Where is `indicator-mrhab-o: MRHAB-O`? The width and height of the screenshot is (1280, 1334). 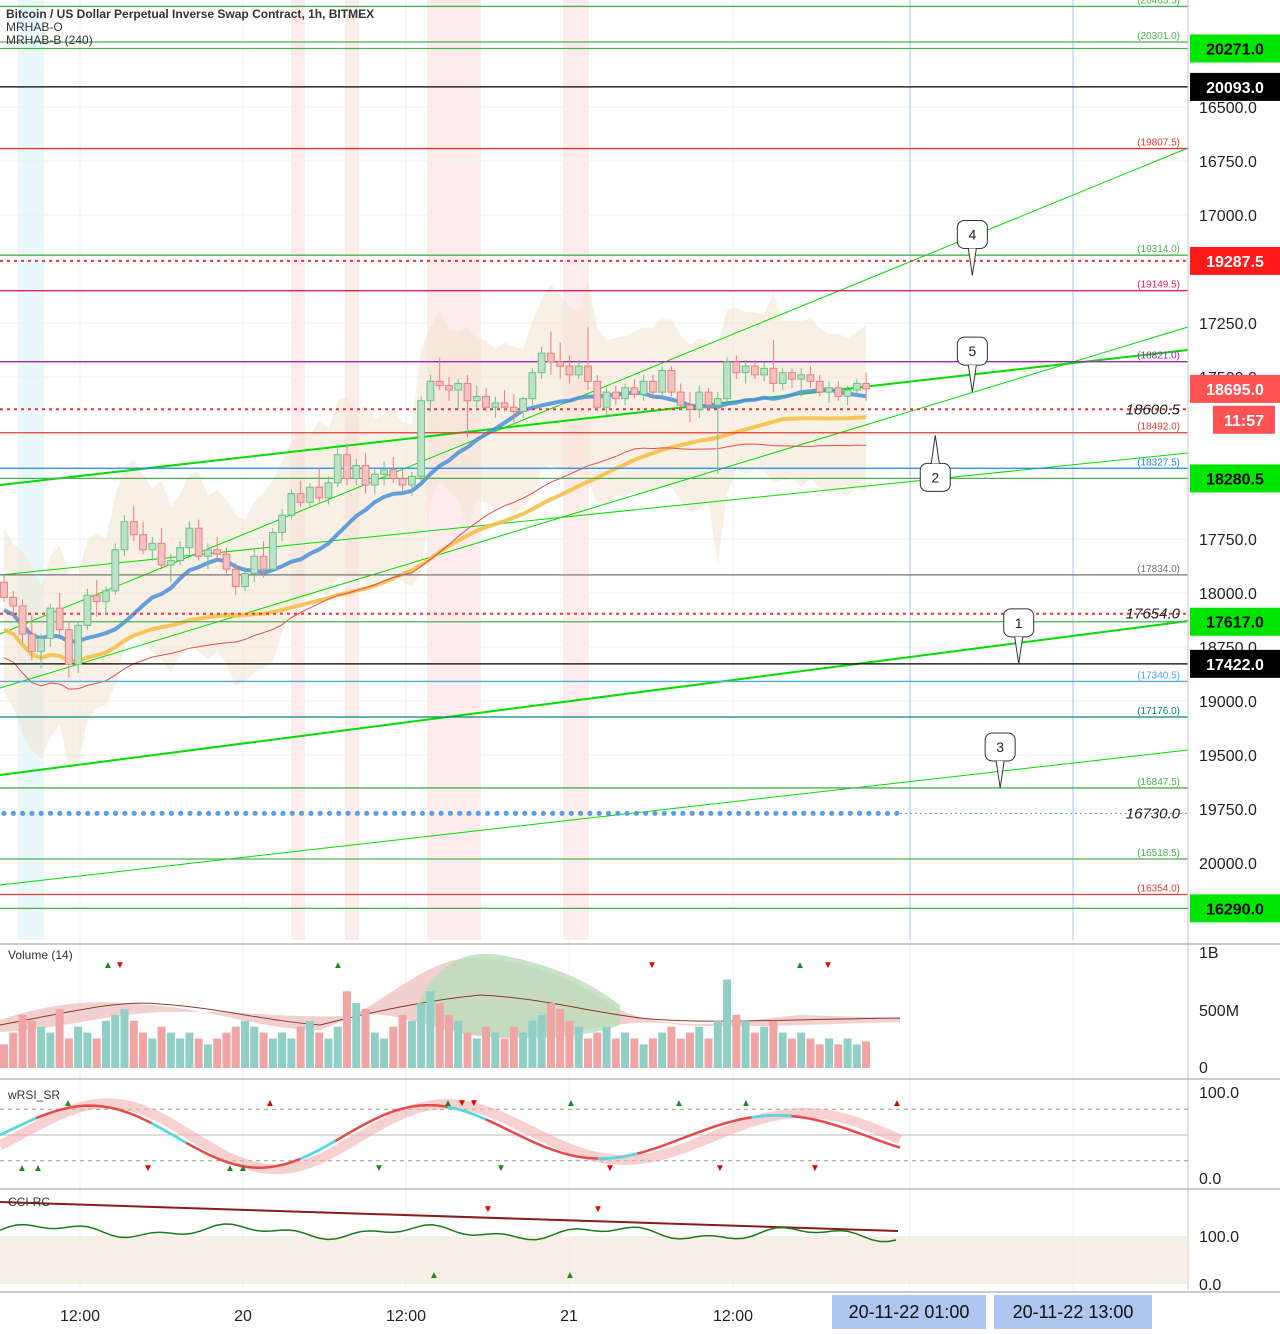
indicator-mrhab-o: MRHAB-O is located at coordinates (34, 27).